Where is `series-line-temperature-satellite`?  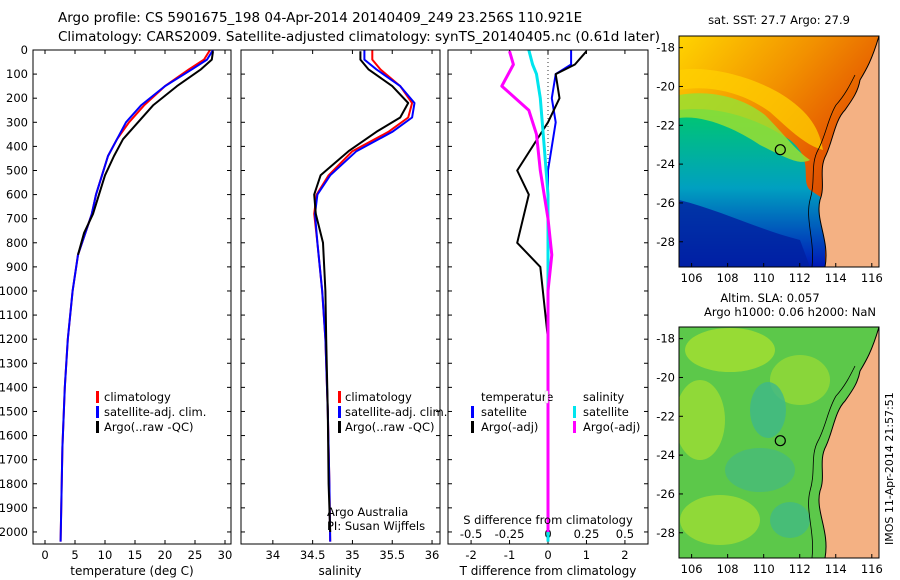
series-line-temperature-satellite is located at coordinates (560, 291).